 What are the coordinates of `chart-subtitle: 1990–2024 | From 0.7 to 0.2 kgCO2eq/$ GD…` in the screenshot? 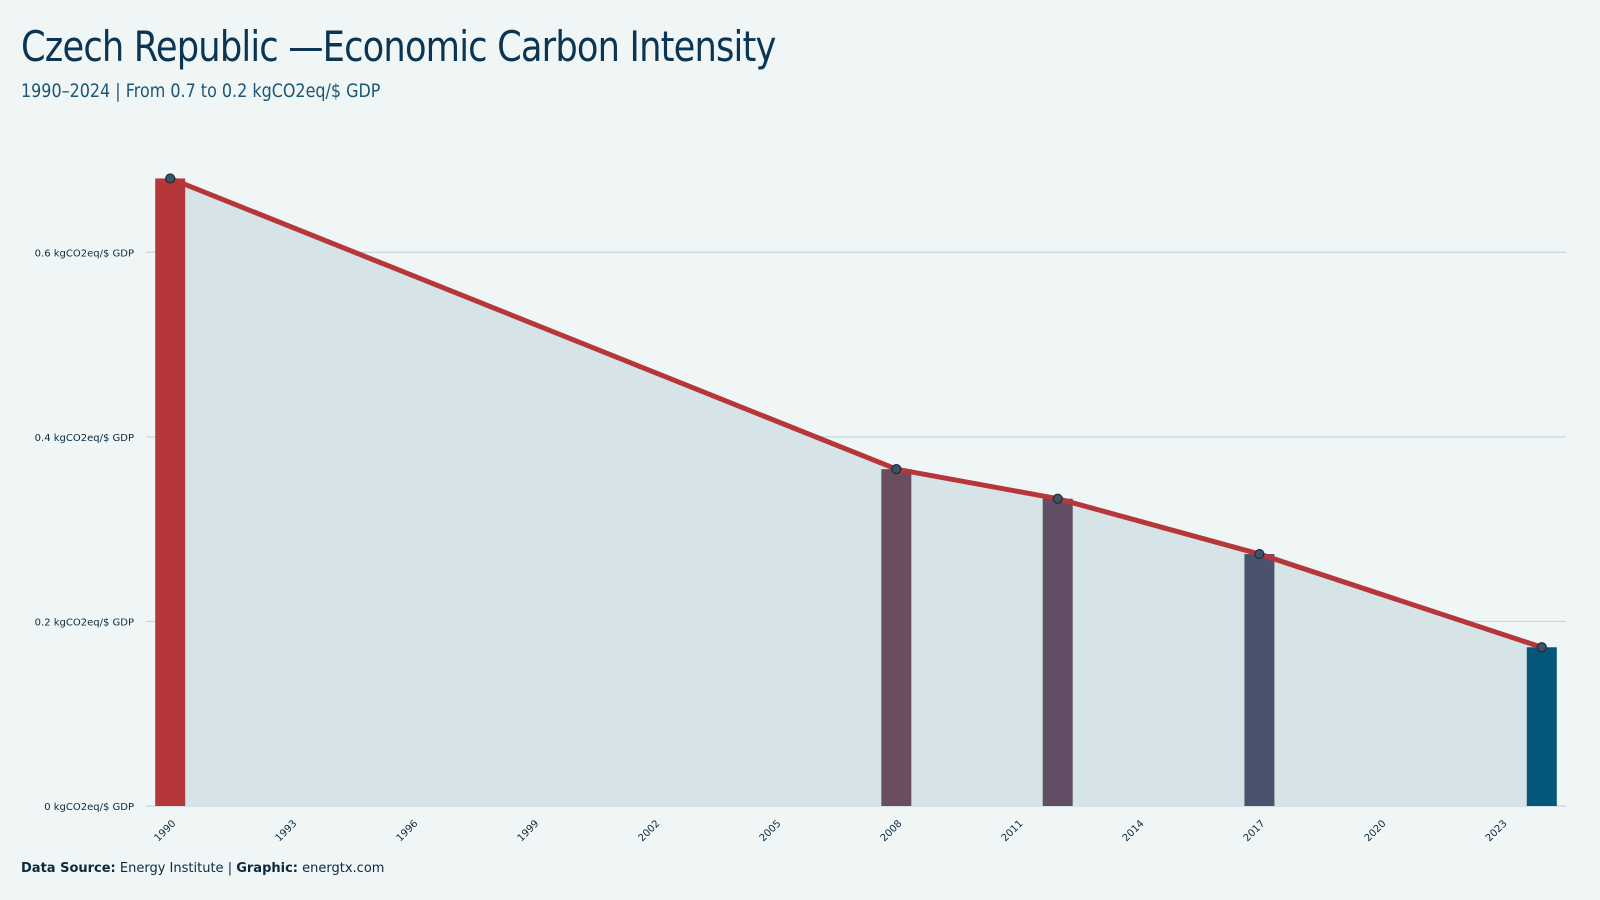 It's located at (201, 91).